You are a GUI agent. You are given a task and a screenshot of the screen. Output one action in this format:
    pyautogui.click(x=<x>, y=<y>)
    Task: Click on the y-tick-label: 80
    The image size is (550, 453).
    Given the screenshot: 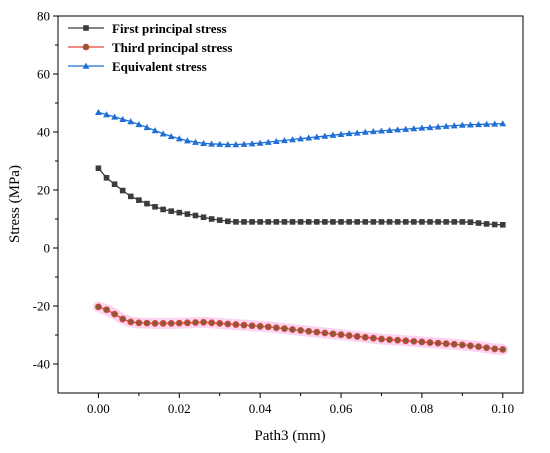 What is the action you would take?
    pyautogui.click(x=43, y=16)
    